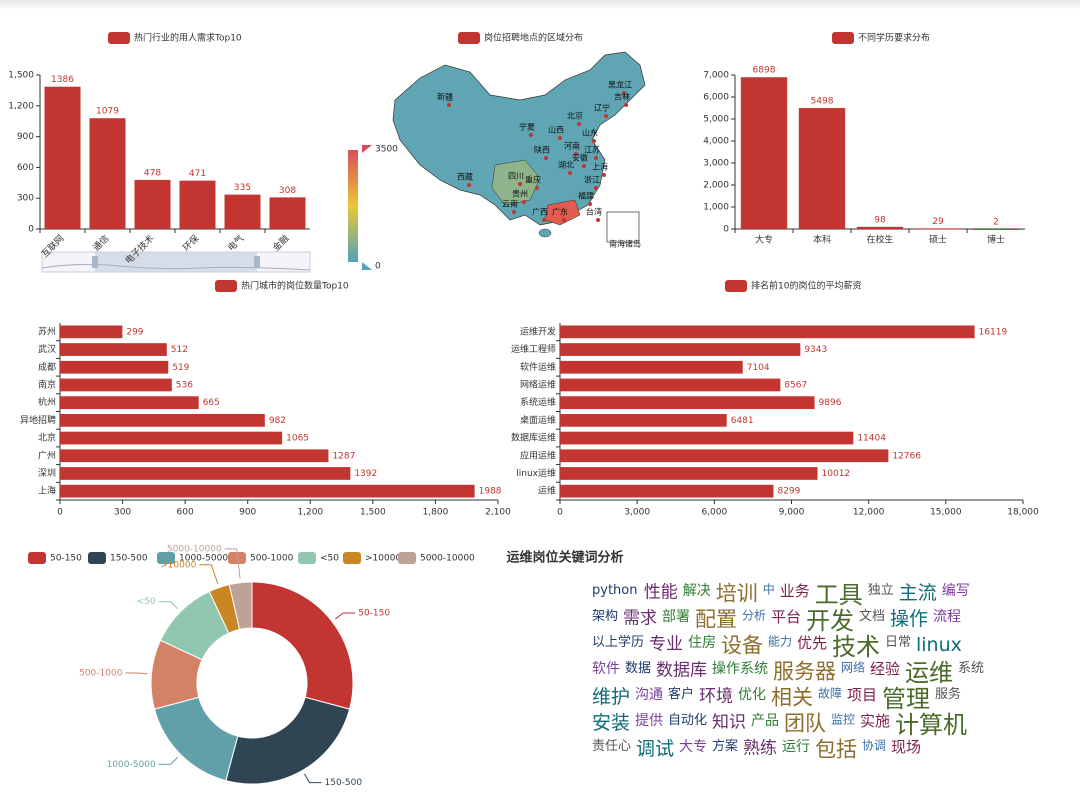 The width and height of the screenshot is (1080, 799). I want to click on visualmap-max: 3500, so click(386, 150).